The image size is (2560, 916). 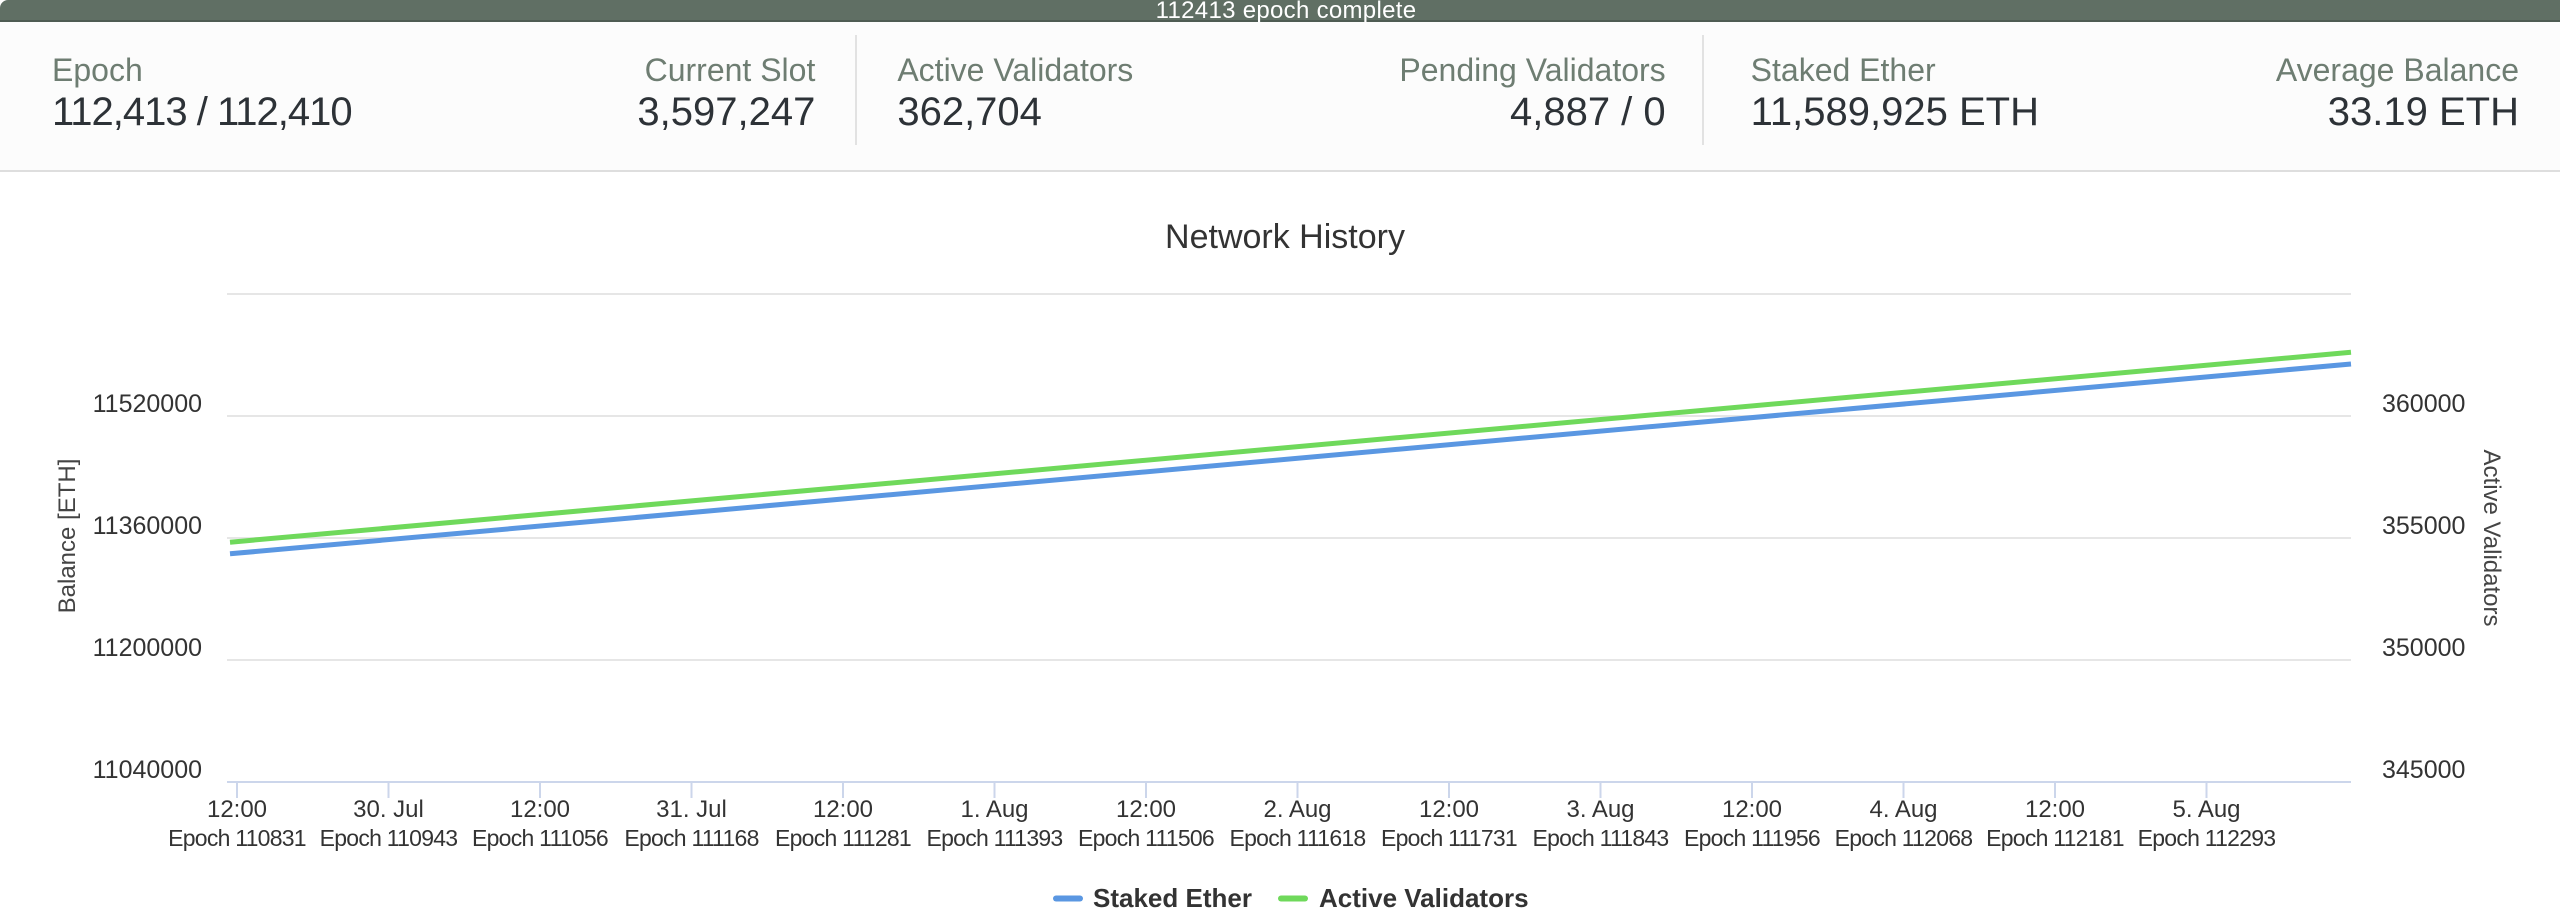 I want to click on svg-text: Epoch 111056, so click(x=540, y=838).